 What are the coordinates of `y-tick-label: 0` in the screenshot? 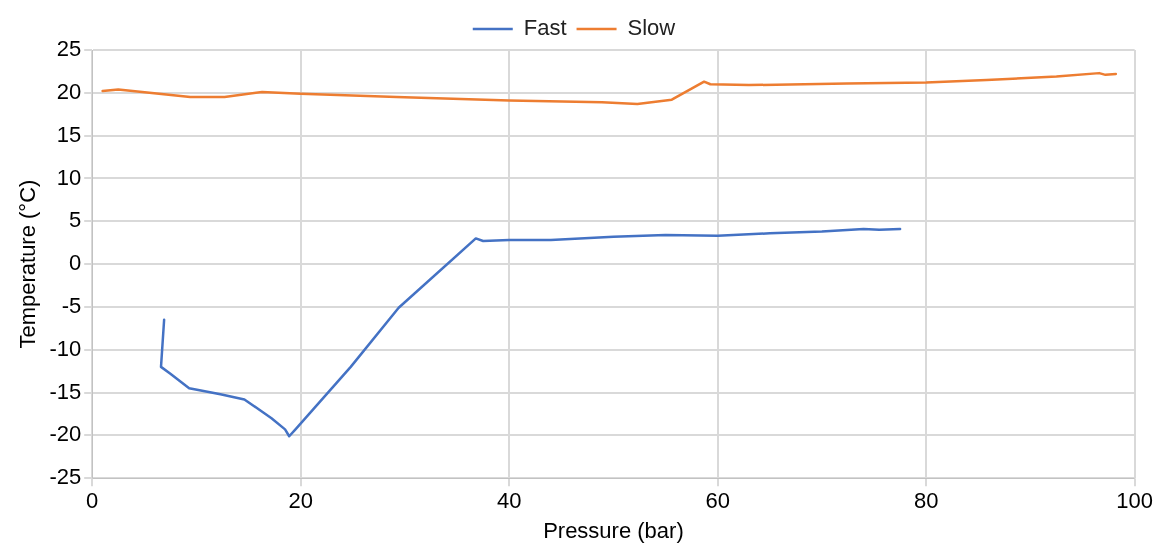 It's located at (75, 263).